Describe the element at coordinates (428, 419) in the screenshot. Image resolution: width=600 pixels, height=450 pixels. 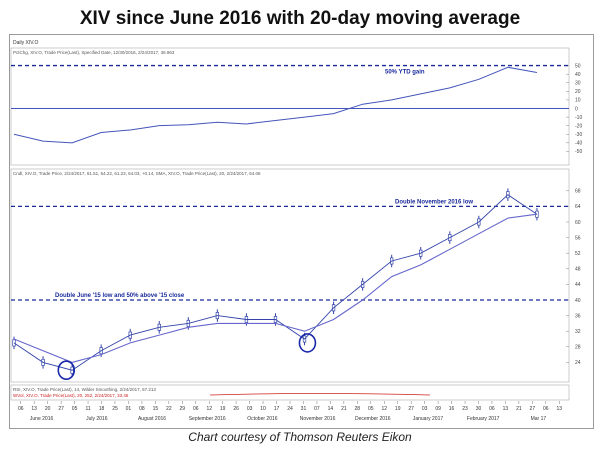
I see `x-month-label: January 2017` at that location.